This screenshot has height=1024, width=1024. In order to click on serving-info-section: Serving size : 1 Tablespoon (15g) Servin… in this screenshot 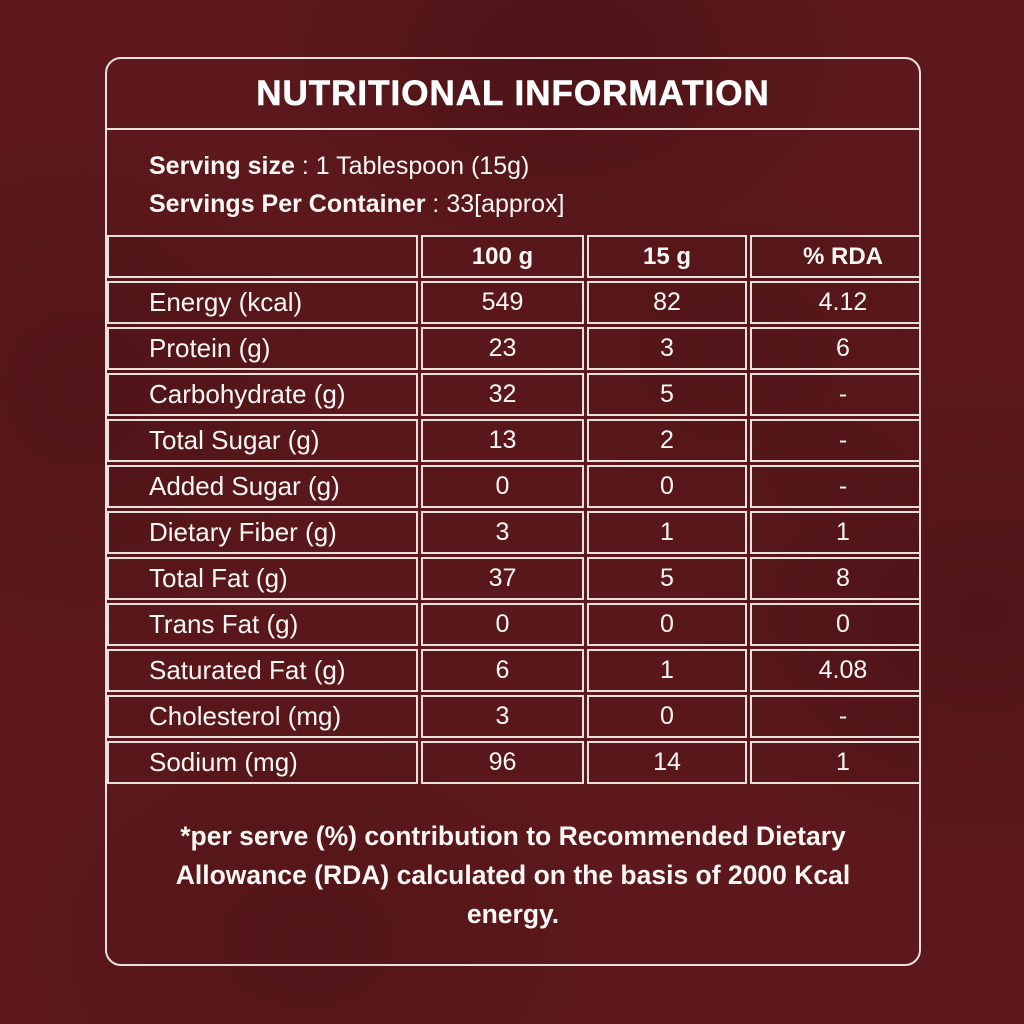, I will do `click(513, 182)`.